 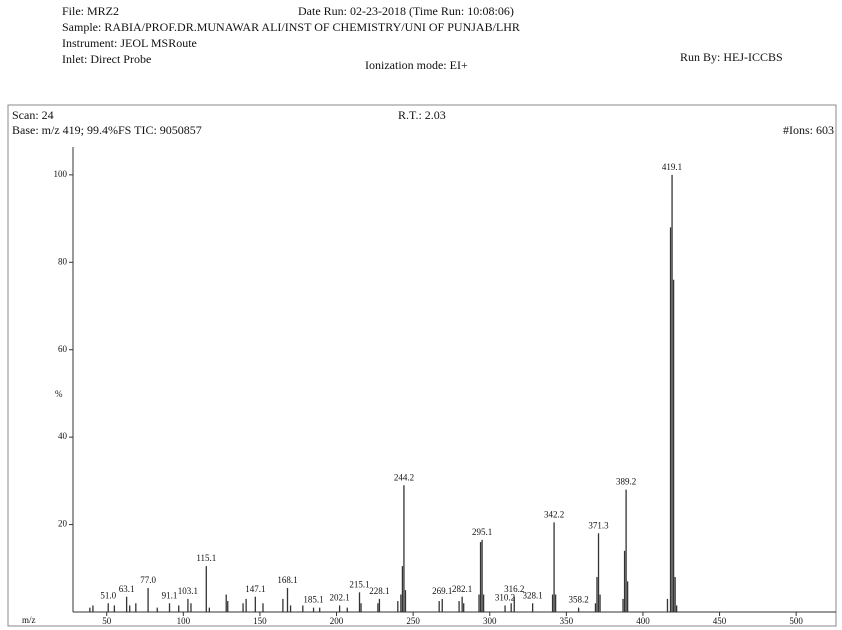 What do you see at coordinates (626, 482) in the screenshot?
I see `peak-label: 389.2` at bounding box center [626, 482].